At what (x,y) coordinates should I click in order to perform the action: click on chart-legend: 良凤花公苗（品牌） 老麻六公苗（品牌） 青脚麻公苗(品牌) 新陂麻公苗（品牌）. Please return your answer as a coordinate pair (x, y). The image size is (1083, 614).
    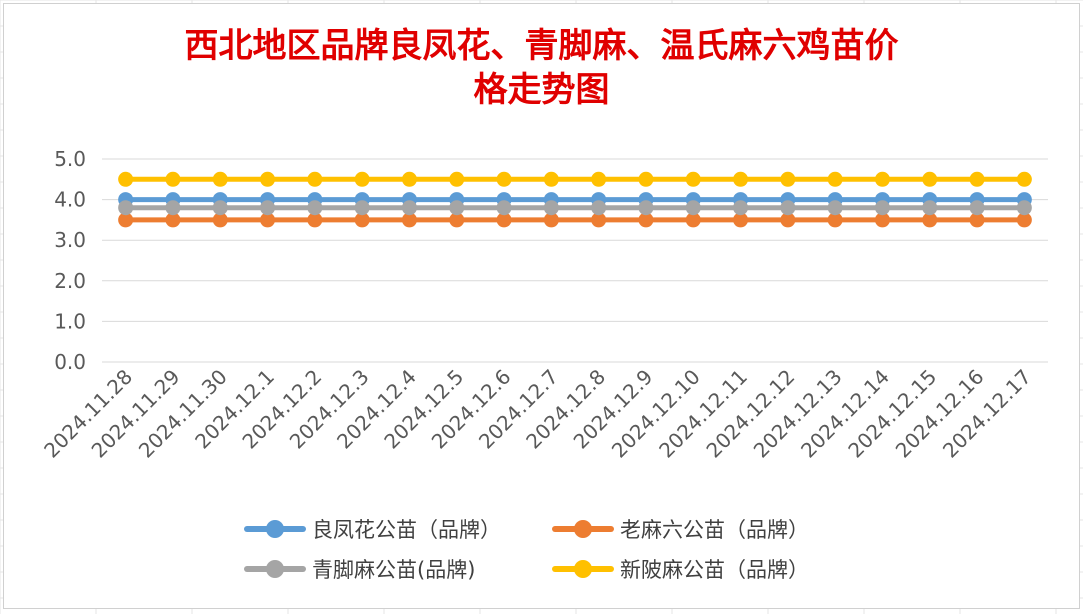
    Looking at the image, I should click on (541, 555).